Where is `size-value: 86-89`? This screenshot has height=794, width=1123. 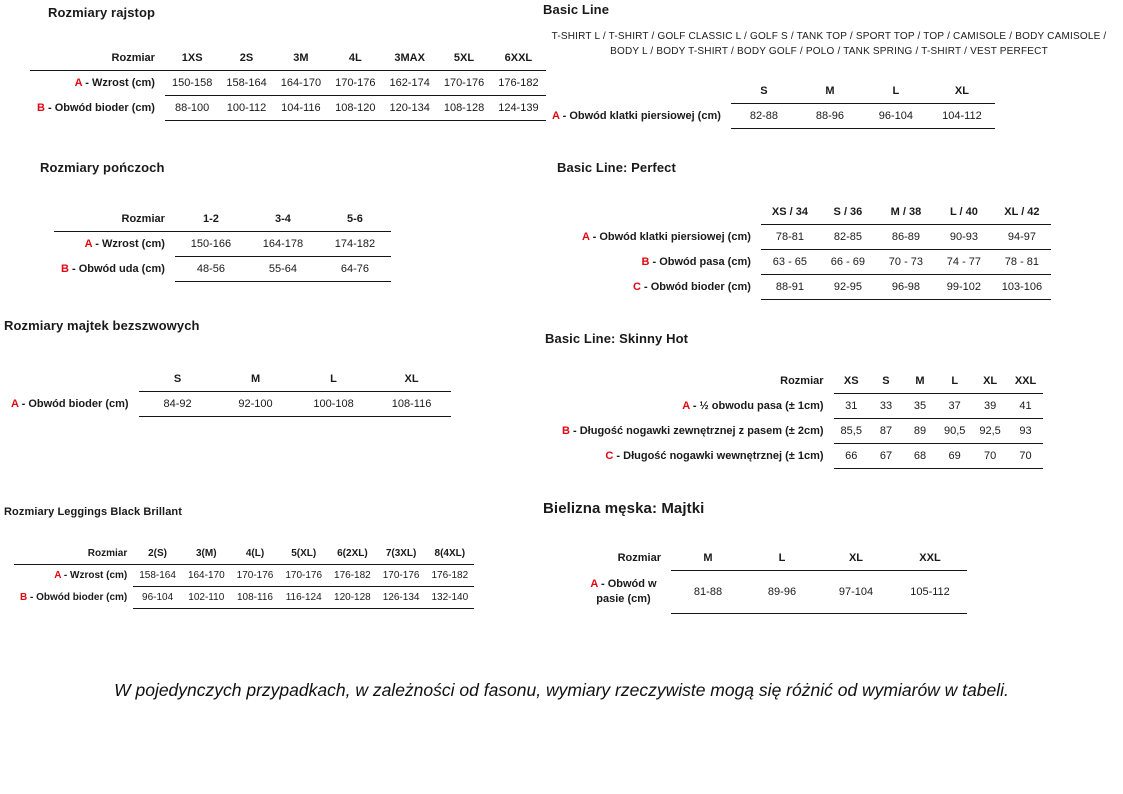 size-value: 86-89 is located at coordinates (905, 237).